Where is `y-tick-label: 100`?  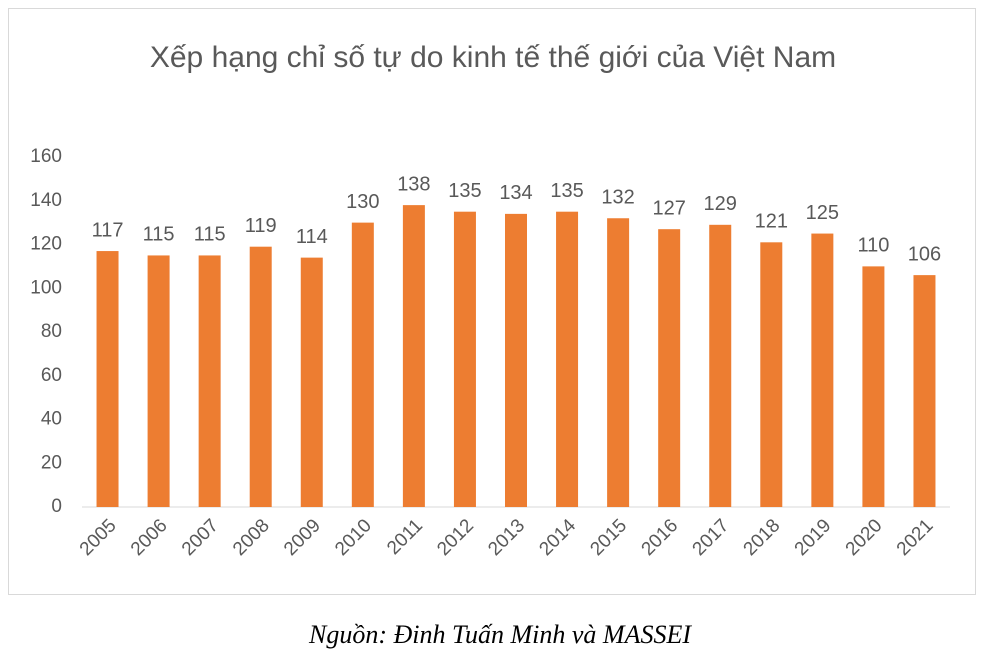 y-tick-label: 100 is located at coordinates (46, 287).